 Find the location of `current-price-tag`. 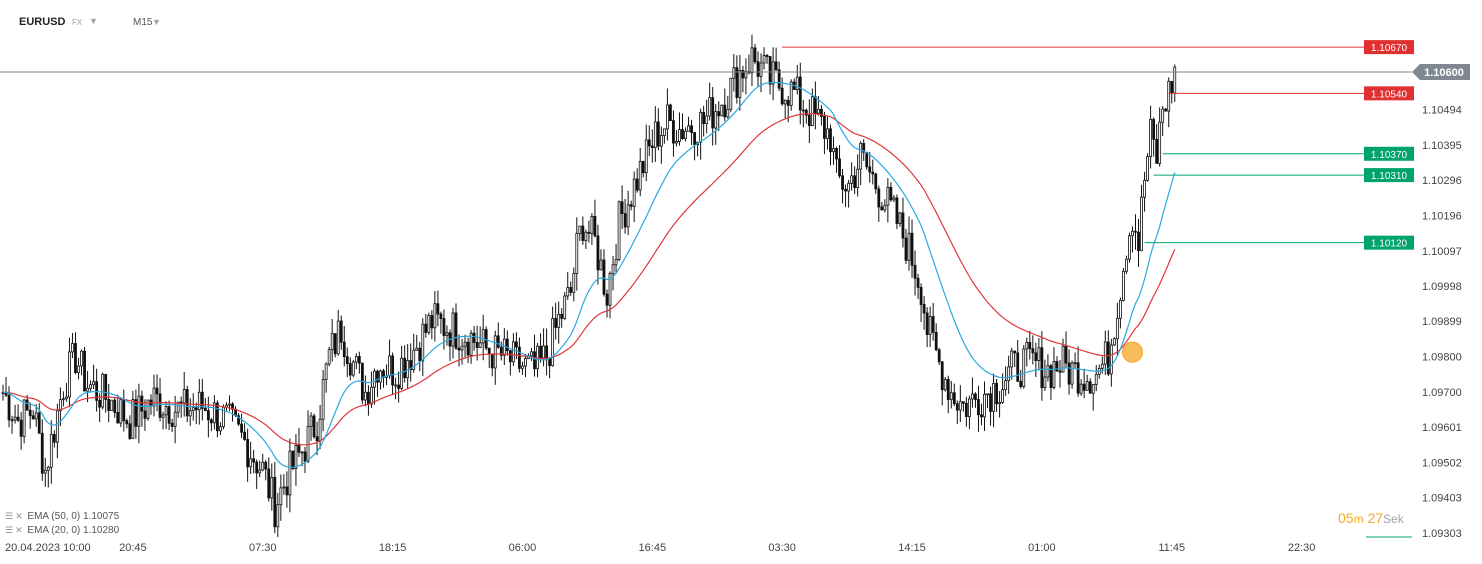

current-price-tag is located at coordinates (1441, 72).